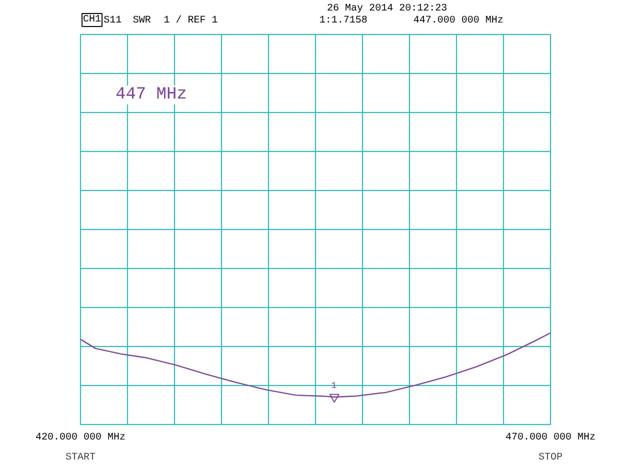 Image resolution: width=640 pixels, height=465 pixels. What do you see at coordinates (141, 21) in the screenshot?
I see `text: SWR` at bounding box center [141, 21].